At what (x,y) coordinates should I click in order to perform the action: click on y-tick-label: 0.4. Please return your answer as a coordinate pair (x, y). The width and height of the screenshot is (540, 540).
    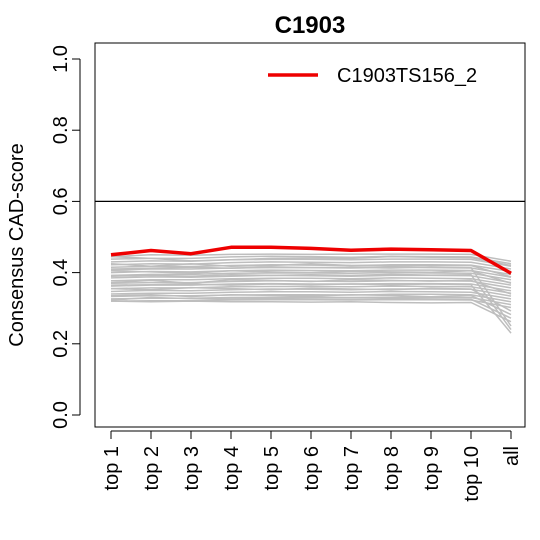
    Looking at the image, I should click on (61, 273).